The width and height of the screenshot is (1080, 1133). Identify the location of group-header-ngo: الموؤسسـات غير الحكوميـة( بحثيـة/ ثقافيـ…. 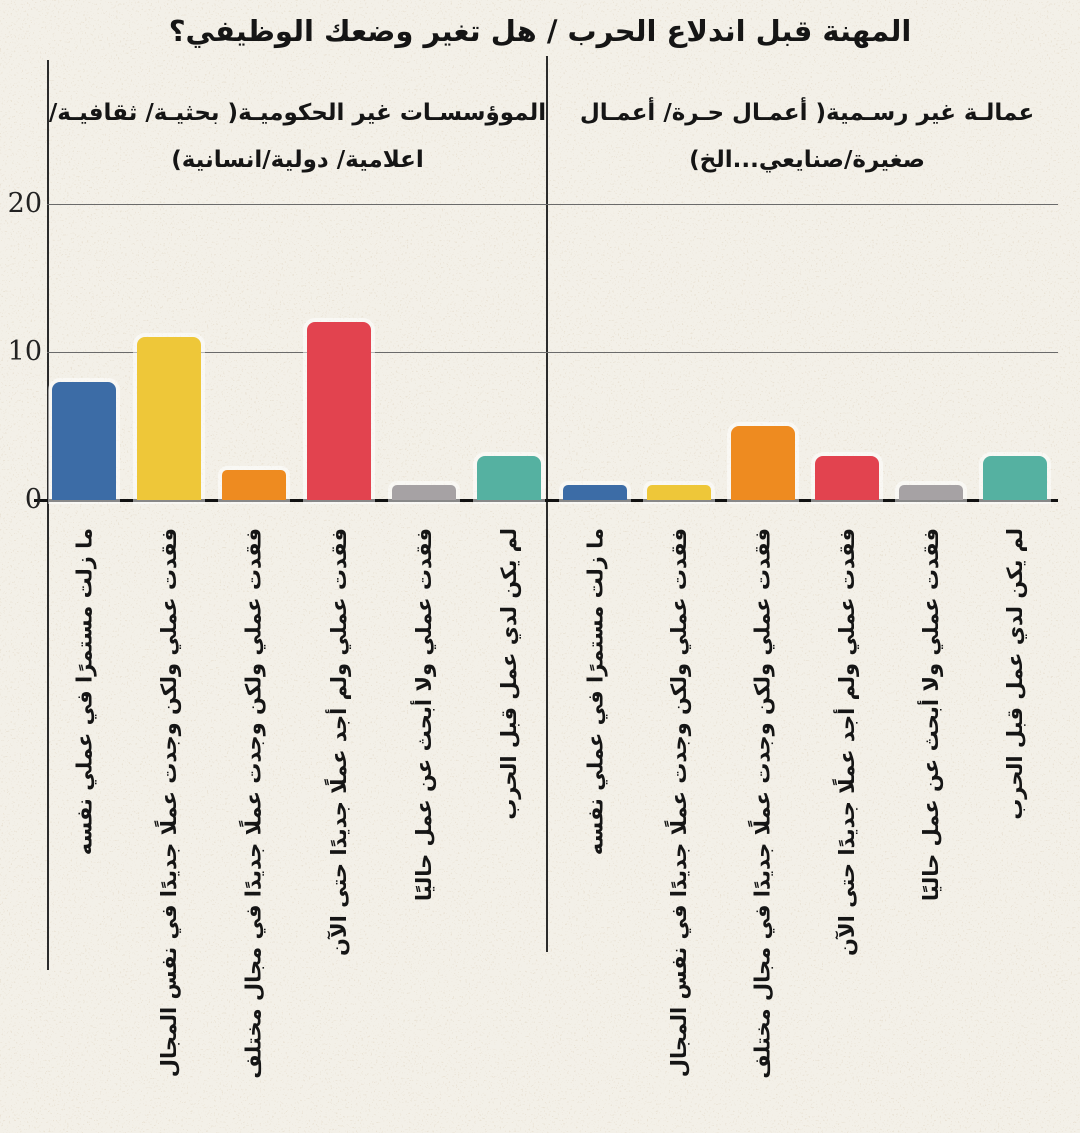
(297, 137).